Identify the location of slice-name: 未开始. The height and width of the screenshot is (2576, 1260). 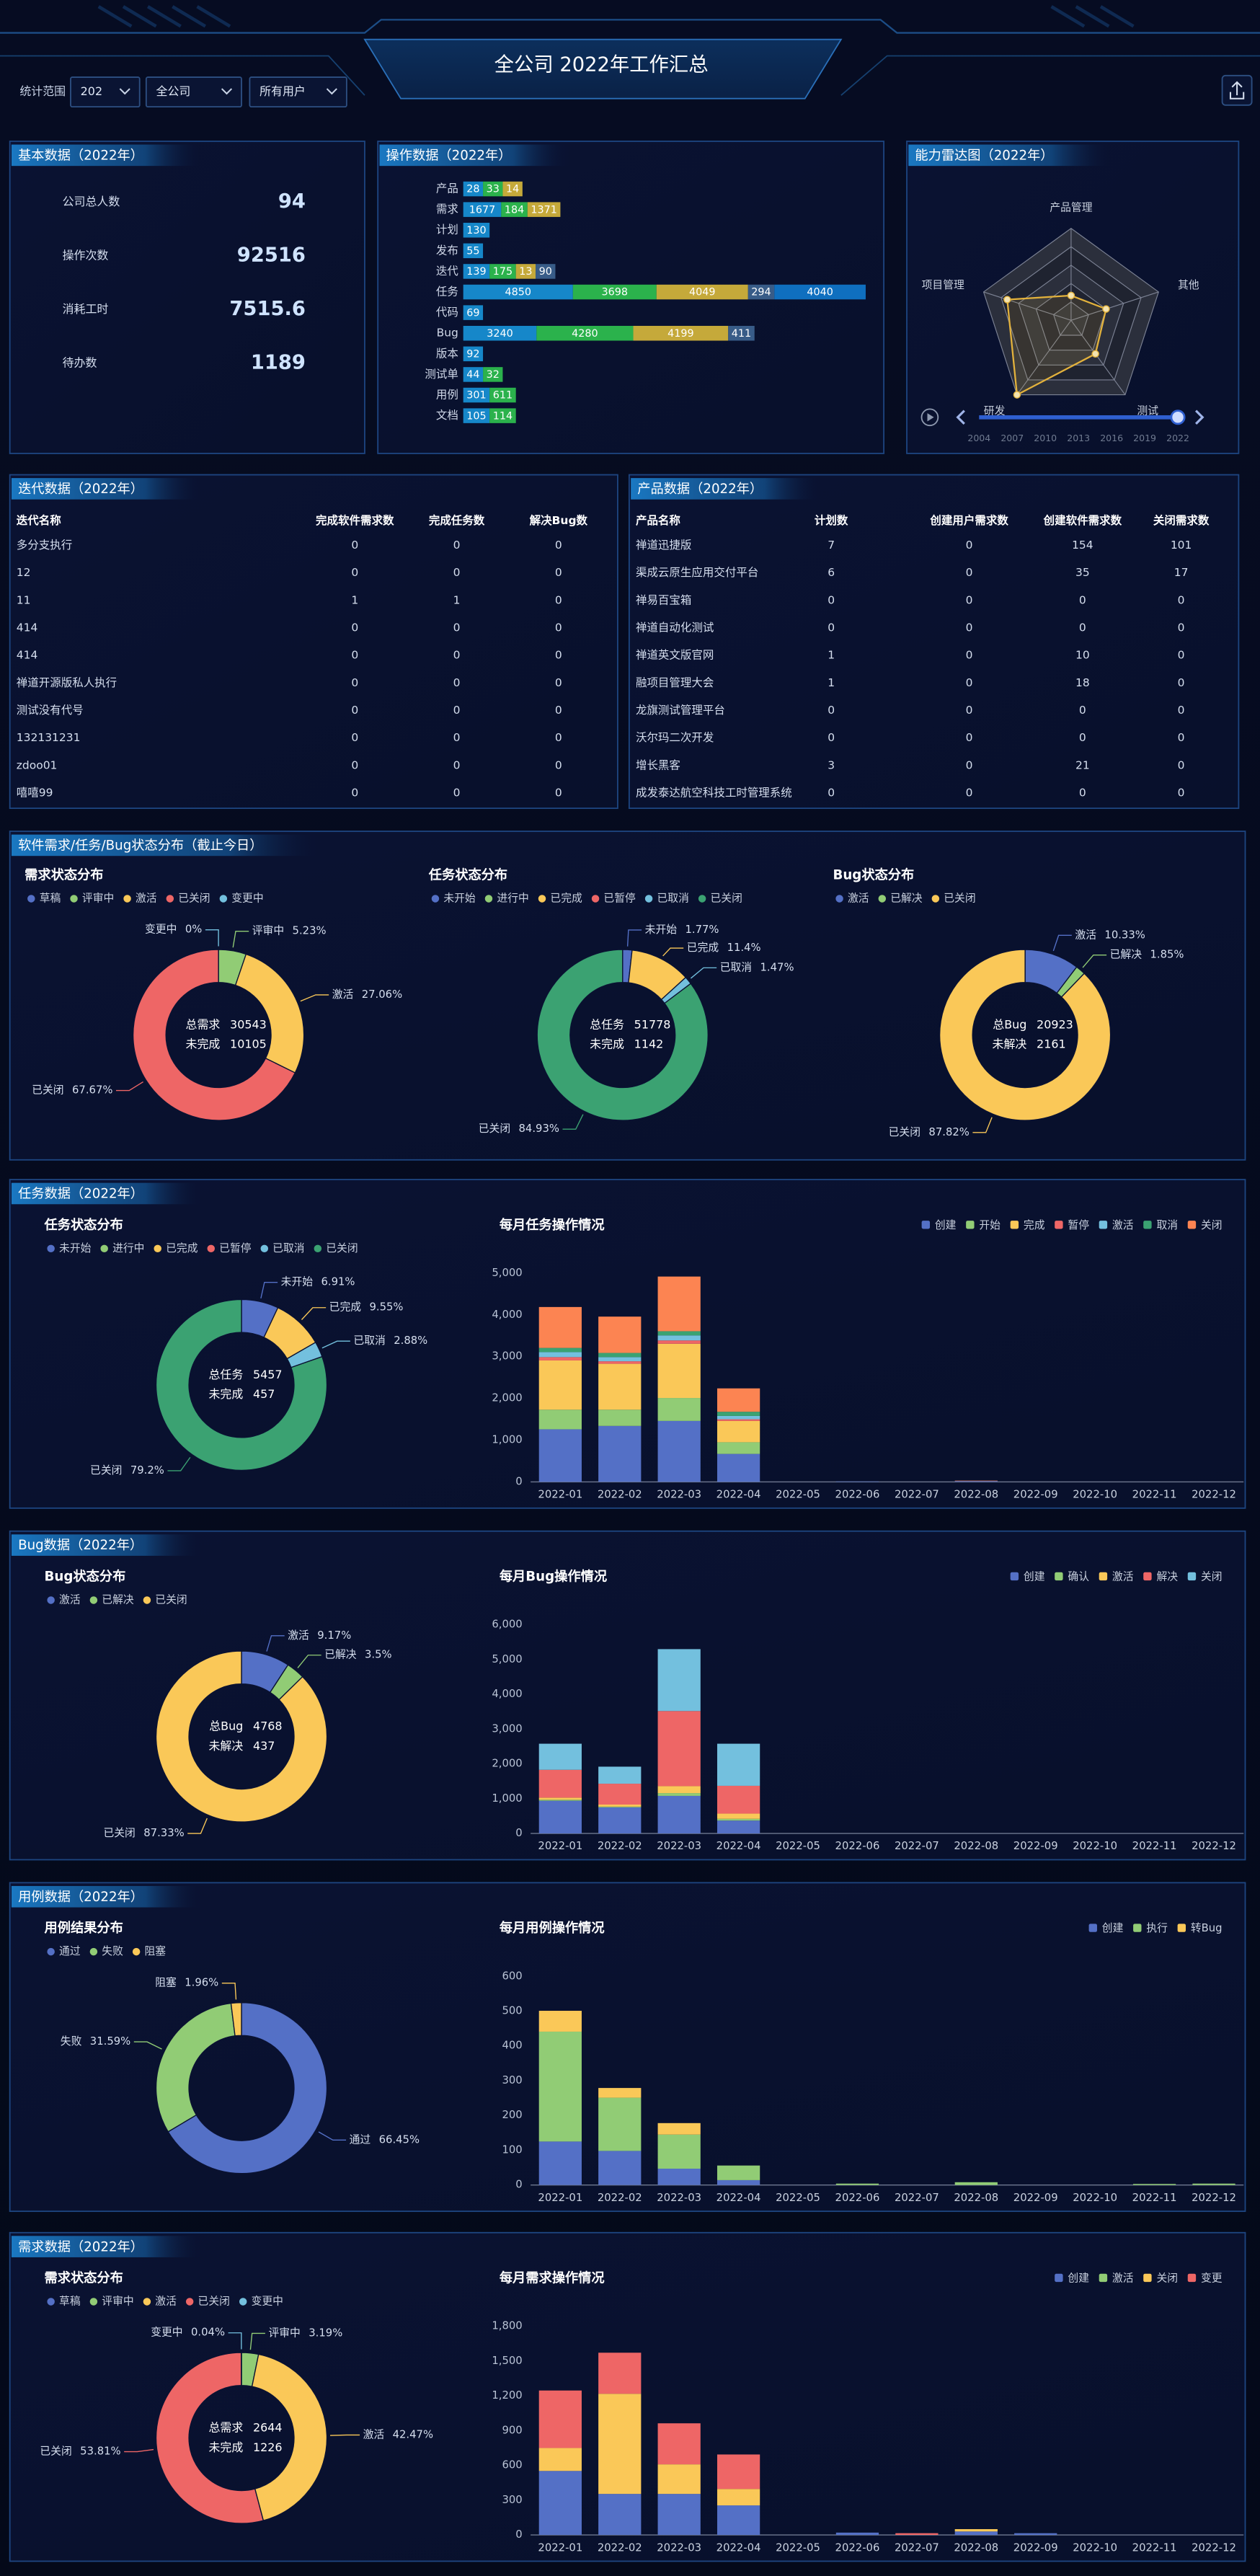
(297, 1282).